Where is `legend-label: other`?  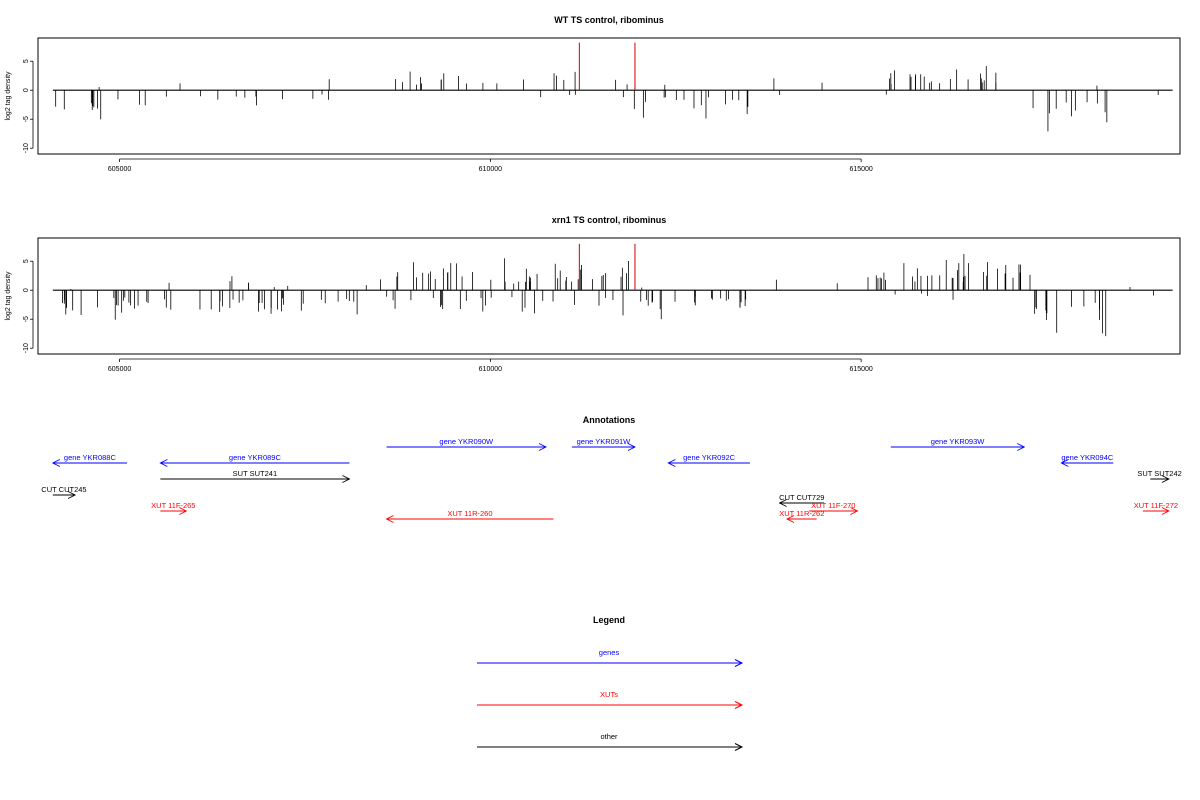
legend-label: other is located at coordinates (609, 736).